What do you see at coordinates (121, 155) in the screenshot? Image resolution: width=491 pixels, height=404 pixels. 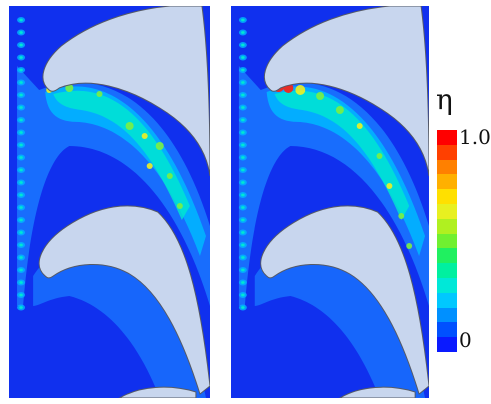 I see `wake-inner` at bounding box center [121, 155].